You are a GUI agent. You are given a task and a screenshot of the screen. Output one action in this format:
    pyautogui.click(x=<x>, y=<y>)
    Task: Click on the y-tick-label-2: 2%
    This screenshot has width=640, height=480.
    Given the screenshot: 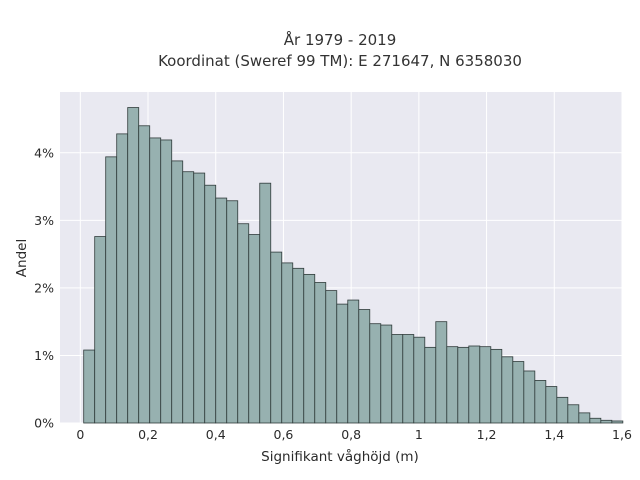 What is the action you would take?
    pyautogui.click(x=44, y=287)
    